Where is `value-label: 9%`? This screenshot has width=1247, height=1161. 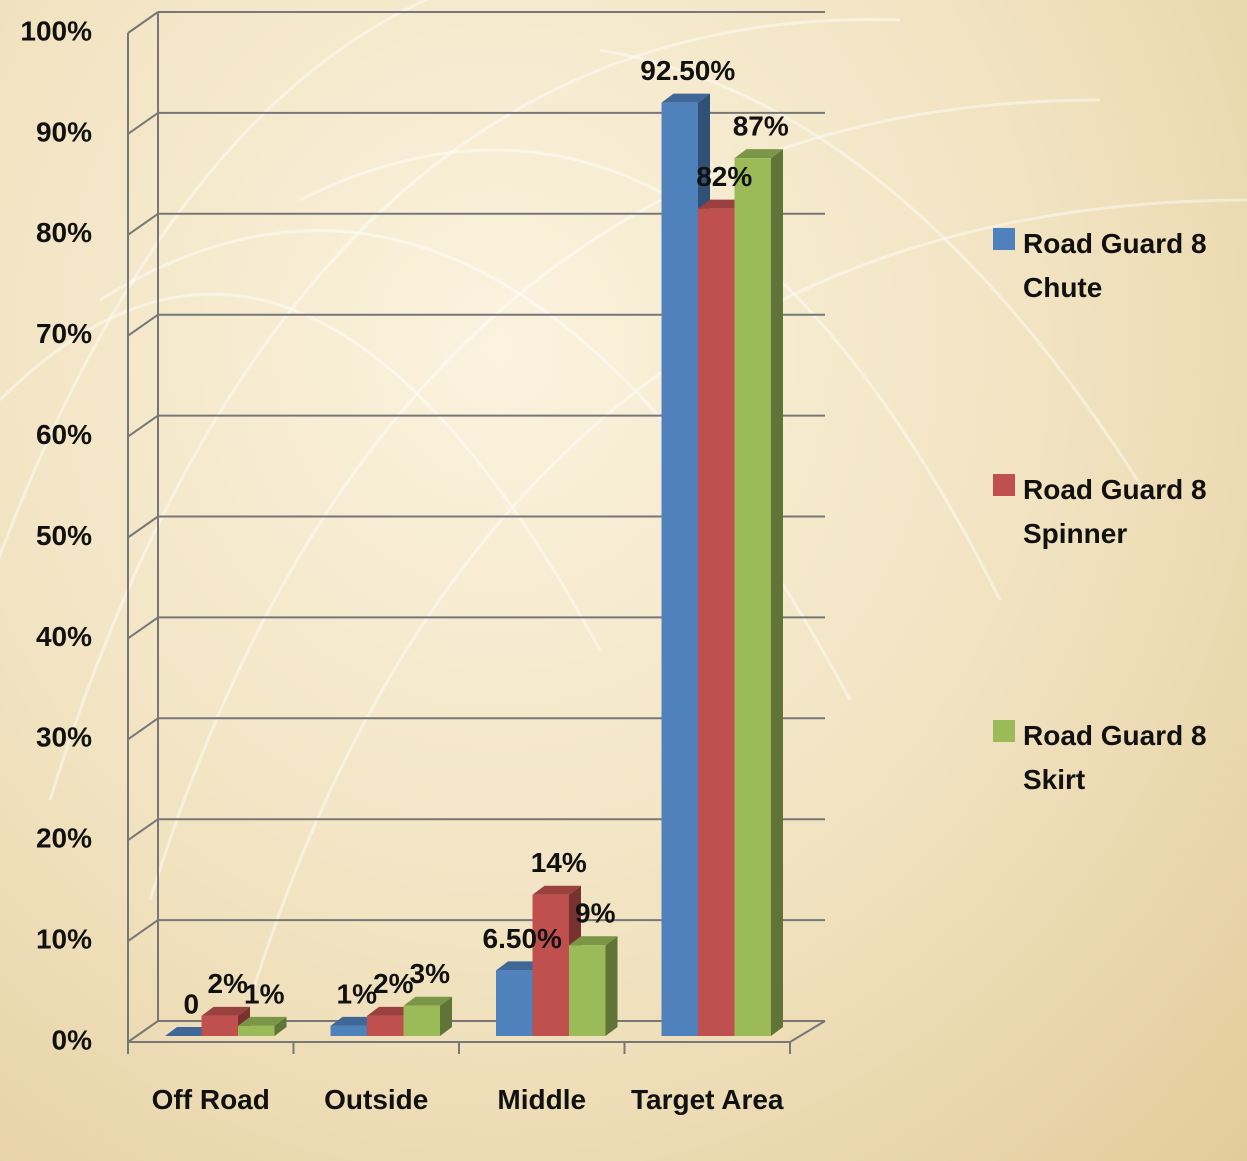
value-label: 9% is located at coordinates (595, 913).